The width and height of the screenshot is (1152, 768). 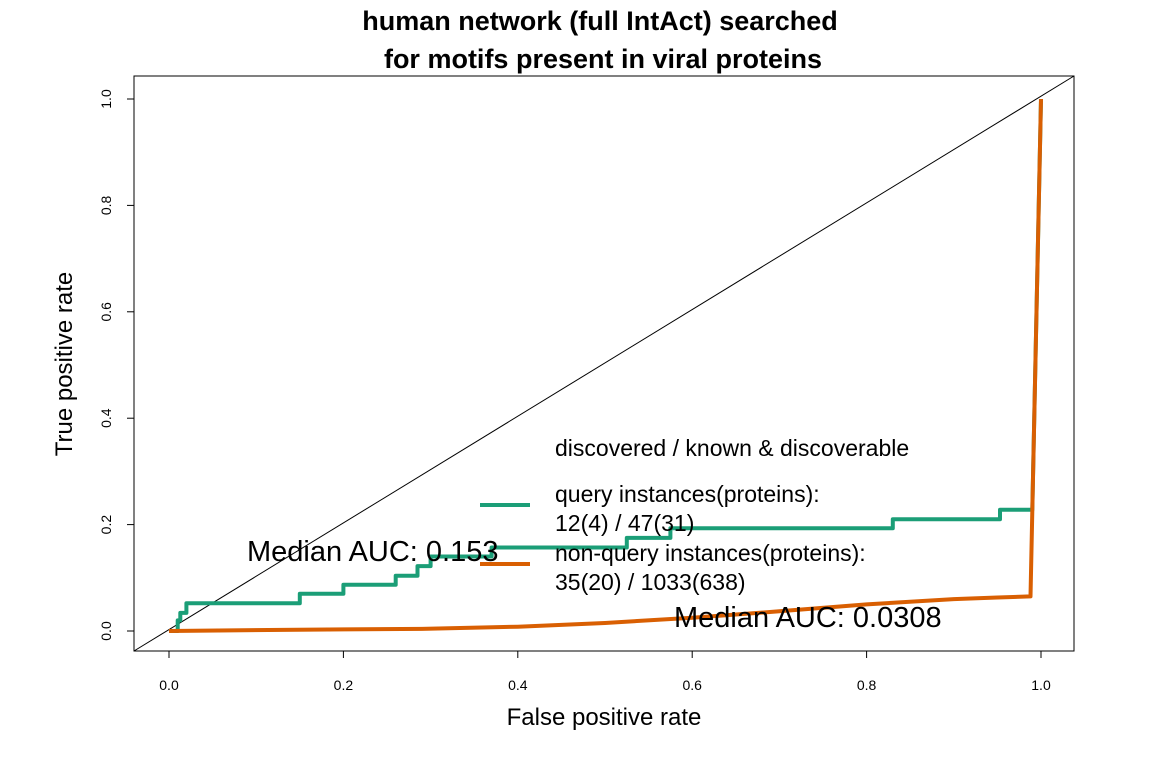 What do you see at coordinates (692, 685) in the screenshot?
I see `x-tick-label: 0.6` at bounding box center [692, 685].